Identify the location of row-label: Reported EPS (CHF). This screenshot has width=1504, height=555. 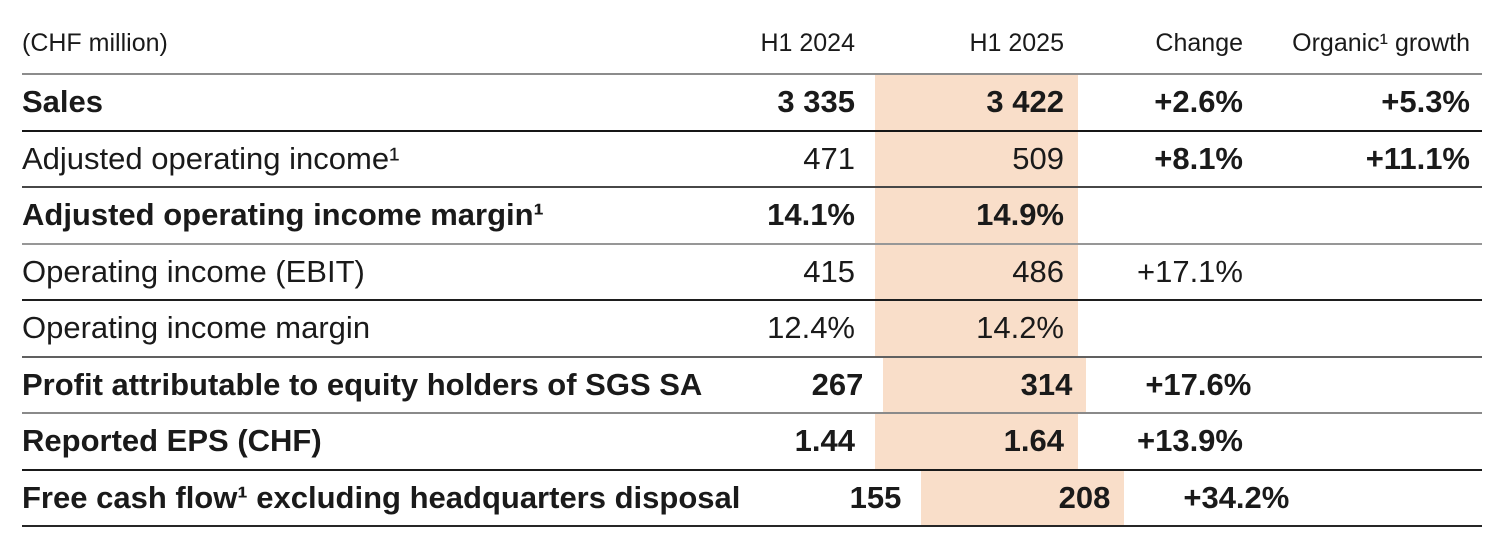
(172, 441).